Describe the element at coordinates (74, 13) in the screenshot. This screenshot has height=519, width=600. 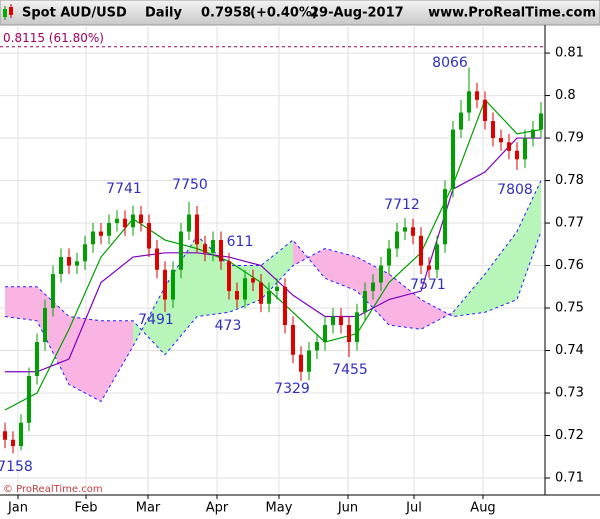
I see `symbol: Spot AUD/USD` at that location.